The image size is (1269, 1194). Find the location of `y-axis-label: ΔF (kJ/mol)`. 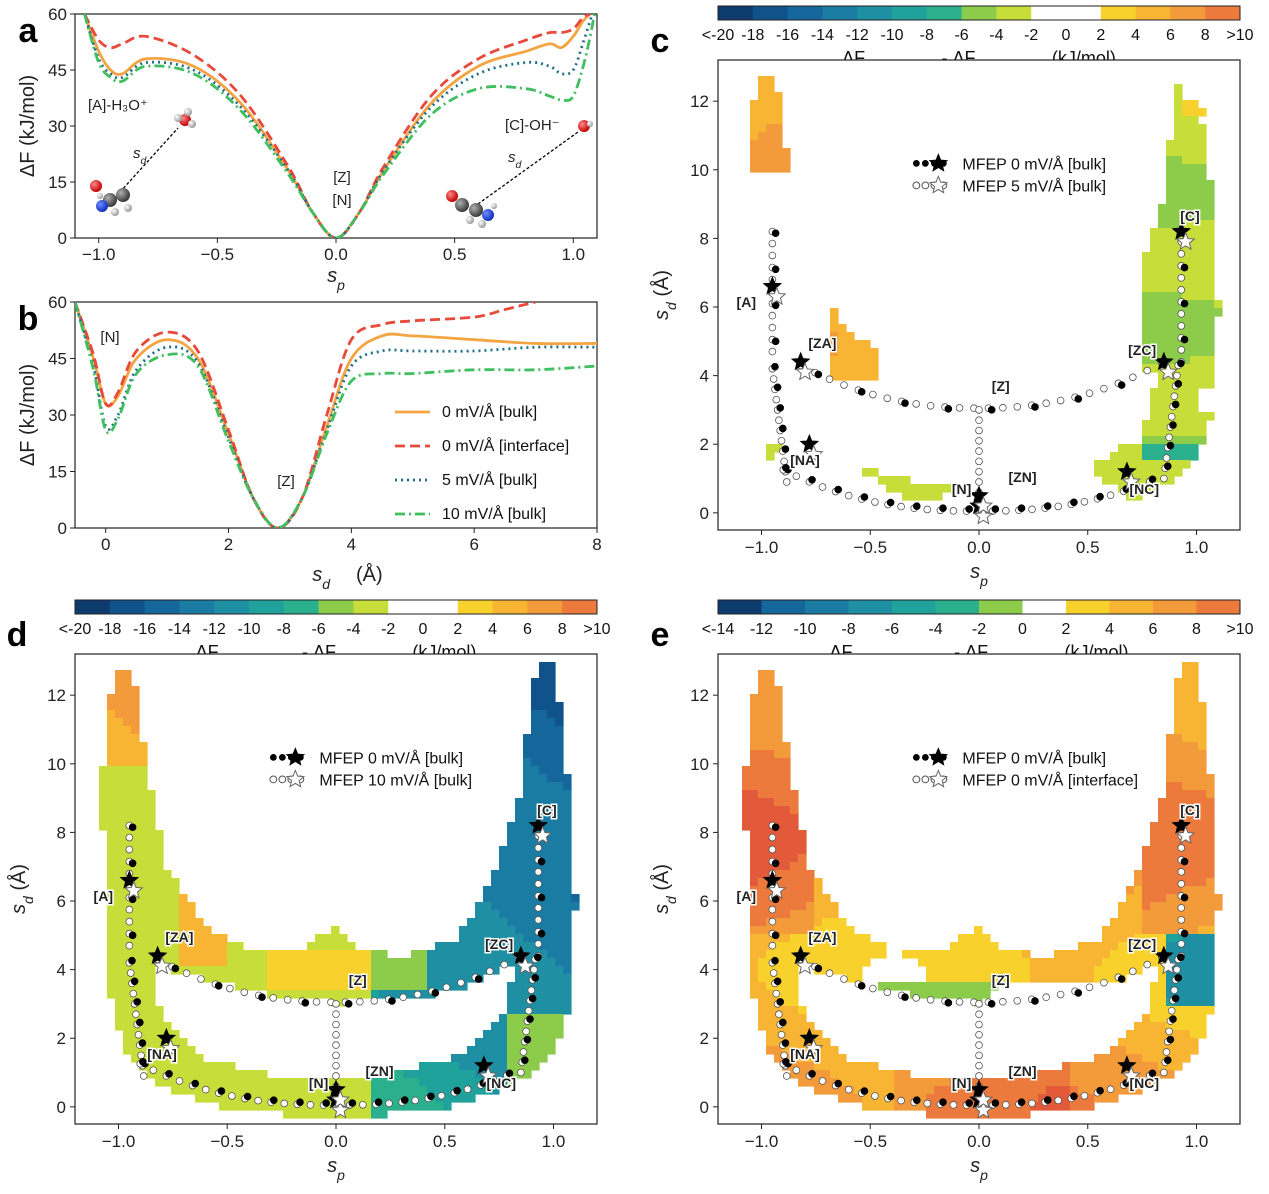

y-axis-label: ΔF (kJ/mol) is located at coordinates (28, 415).